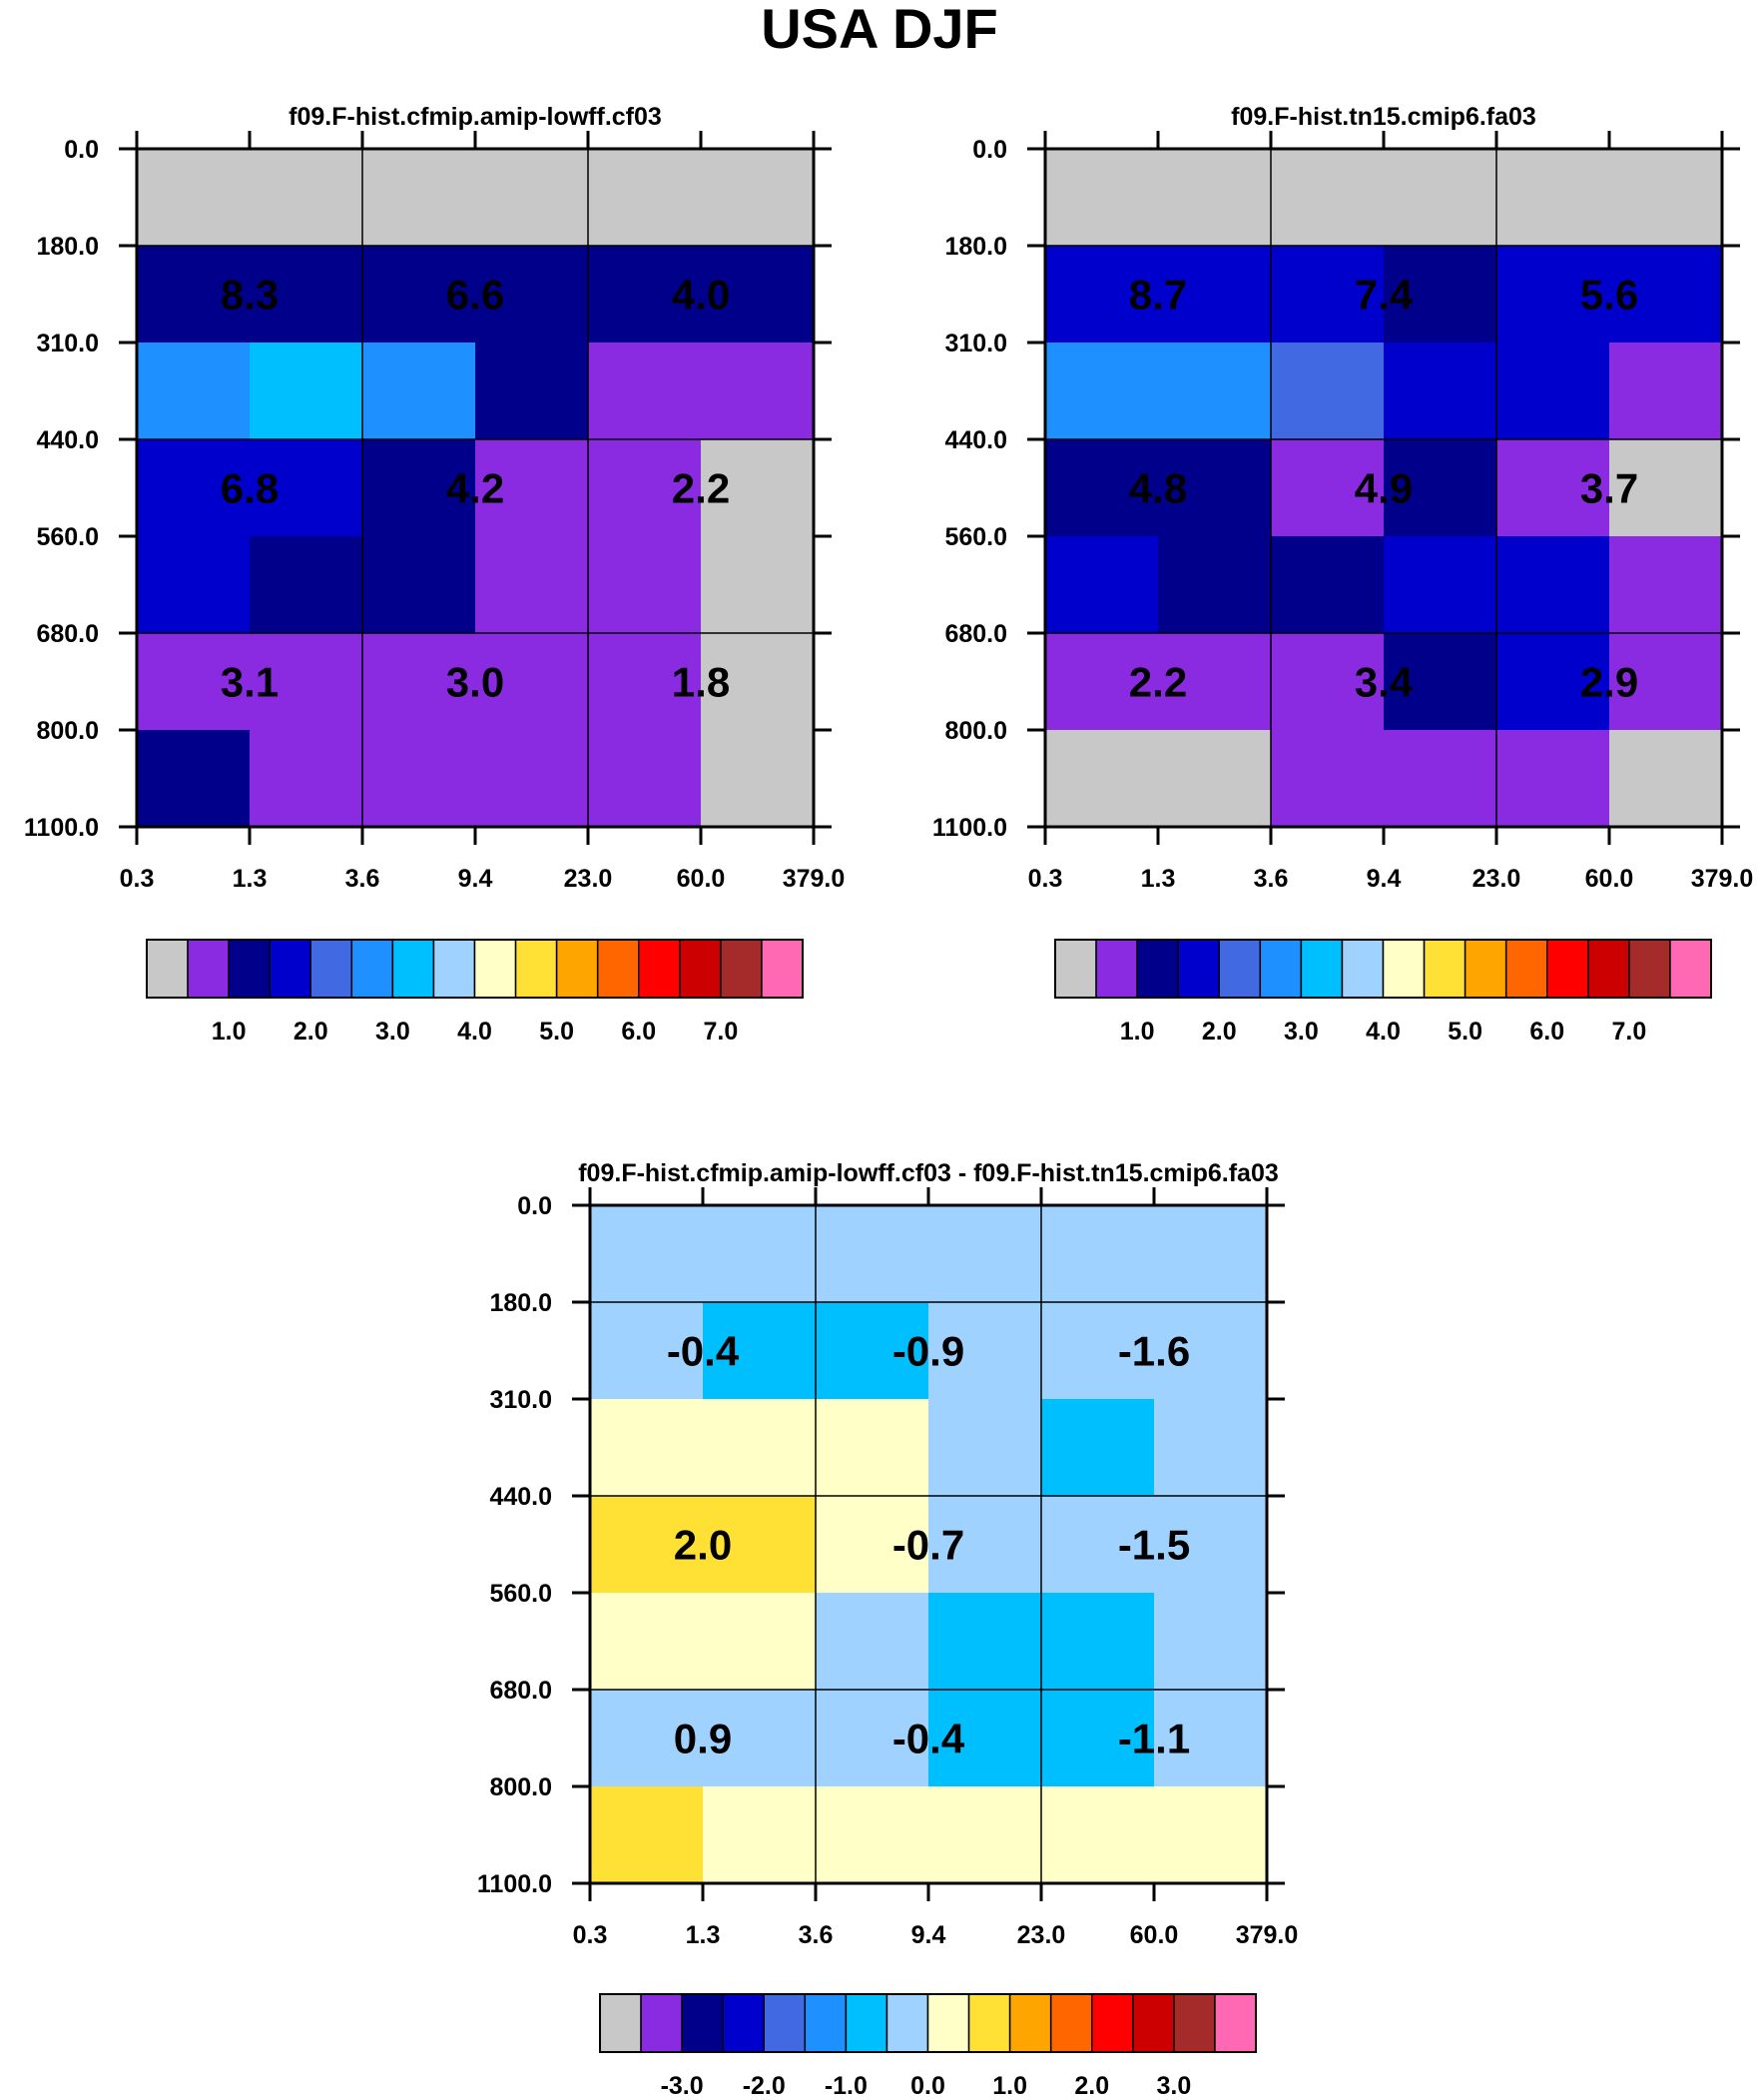  Describe the element at coordinates (475, 117) in the screenshot. I see `panel-title: f09.F-hist.cfmip.amip-lowff.cf03` at that location.